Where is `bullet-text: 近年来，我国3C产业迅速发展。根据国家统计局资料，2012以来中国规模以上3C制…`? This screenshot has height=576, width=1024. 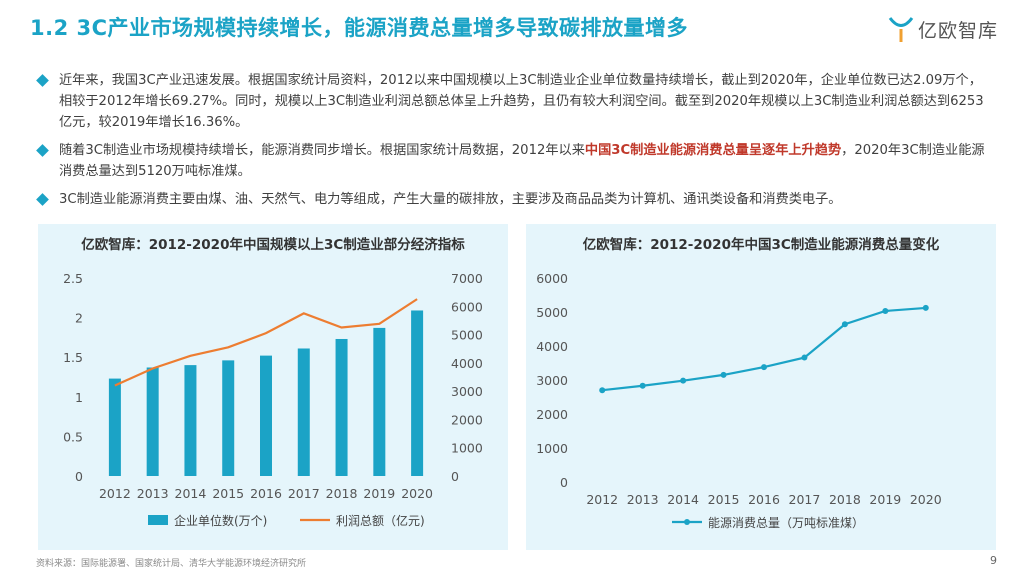 bullet-text: 近年来，我国3C产业迅速发展。根据国家统计局资料，2012以来中国规模以上3C制… is located at coordinates (521, 101).